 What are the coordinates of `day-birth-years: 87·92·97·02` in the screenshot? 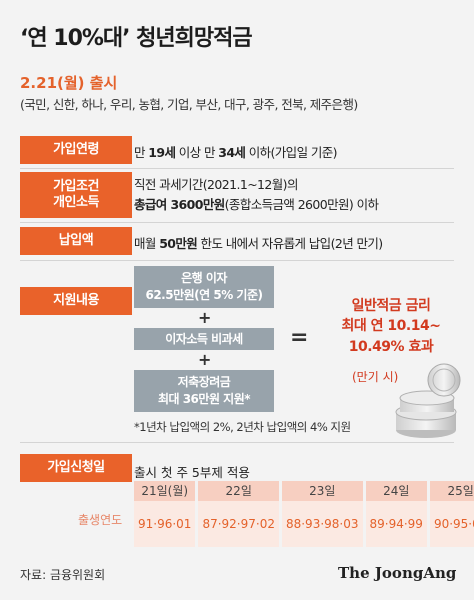 It's located at (238, 524).